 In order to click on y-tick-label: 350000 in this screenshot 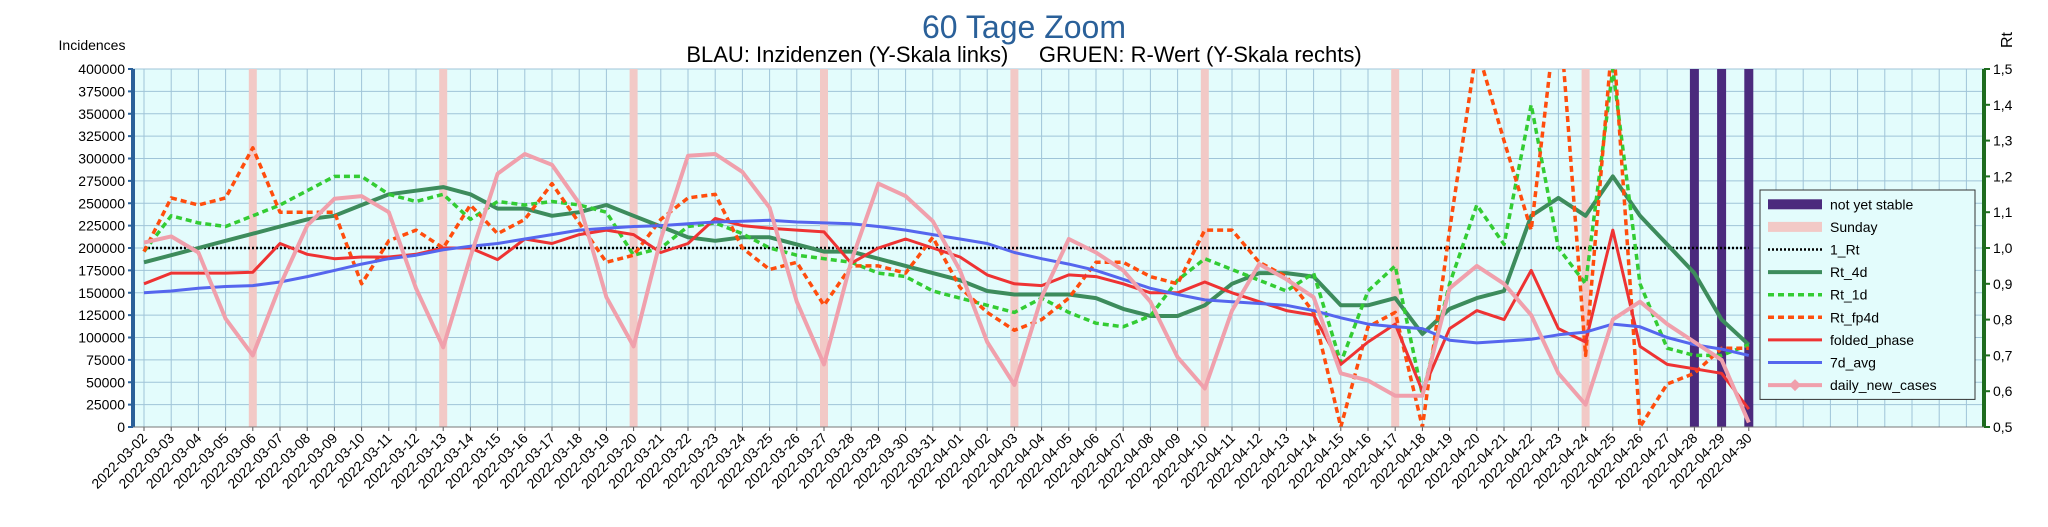, I will do `click(101, 114)`.